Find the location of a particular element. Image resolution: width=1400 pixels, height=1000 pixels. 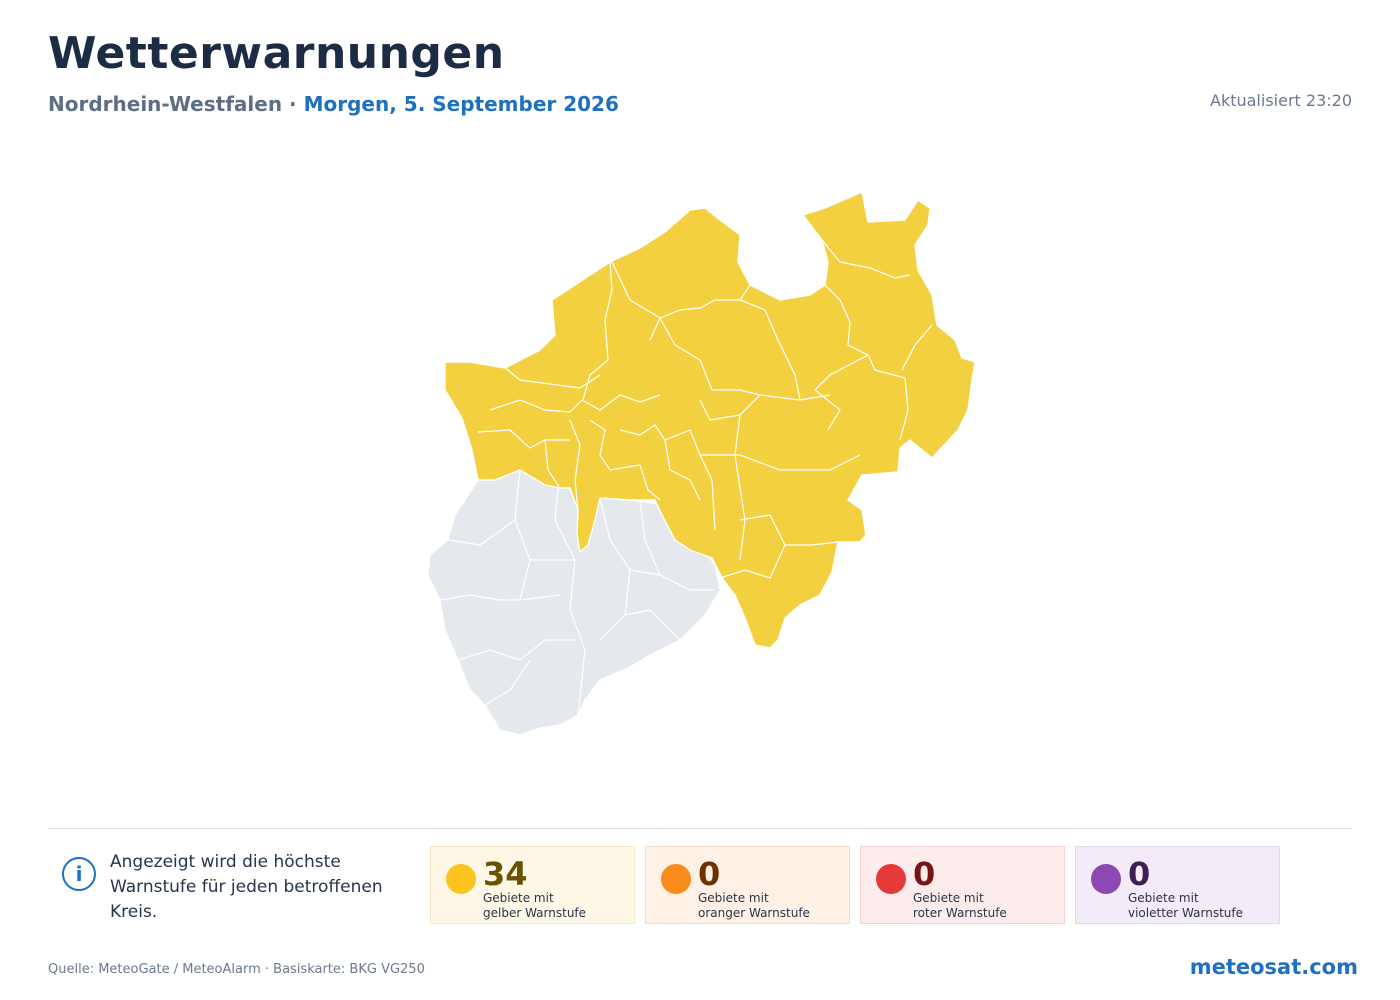

unwarned-district-borders is located at coordinates (577, 592).